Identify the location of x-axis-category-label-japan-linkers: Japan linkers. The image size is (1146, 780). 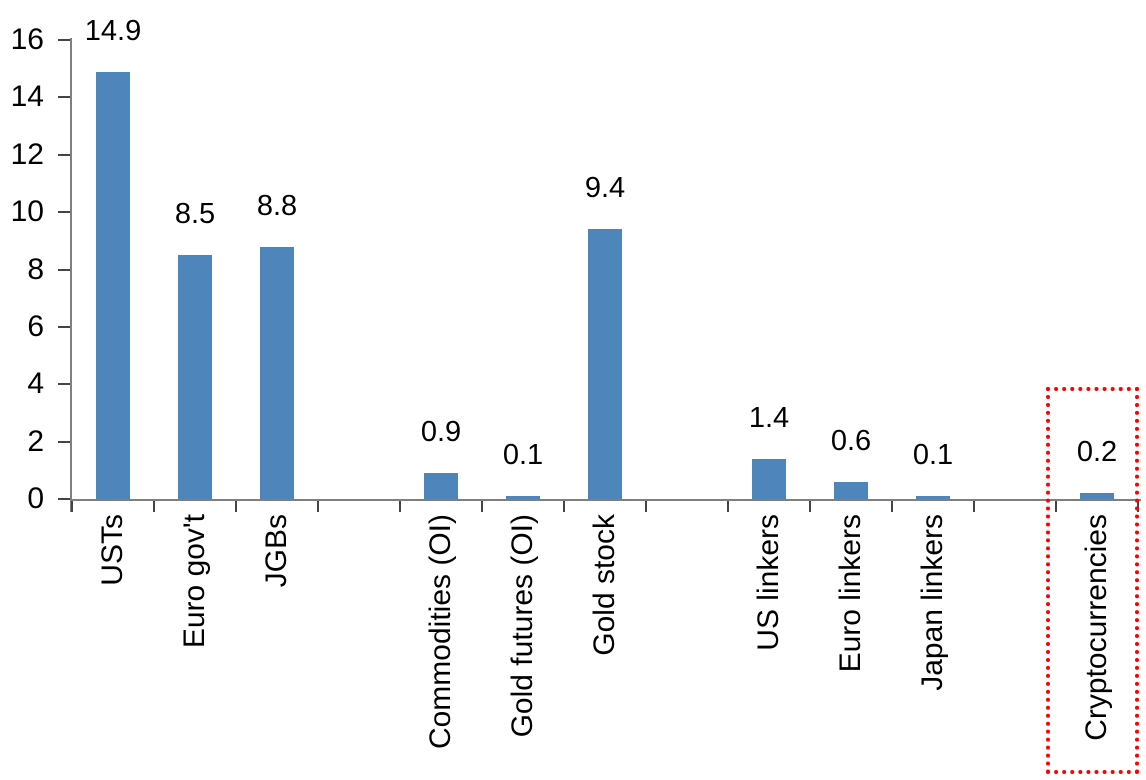
(932, 602).